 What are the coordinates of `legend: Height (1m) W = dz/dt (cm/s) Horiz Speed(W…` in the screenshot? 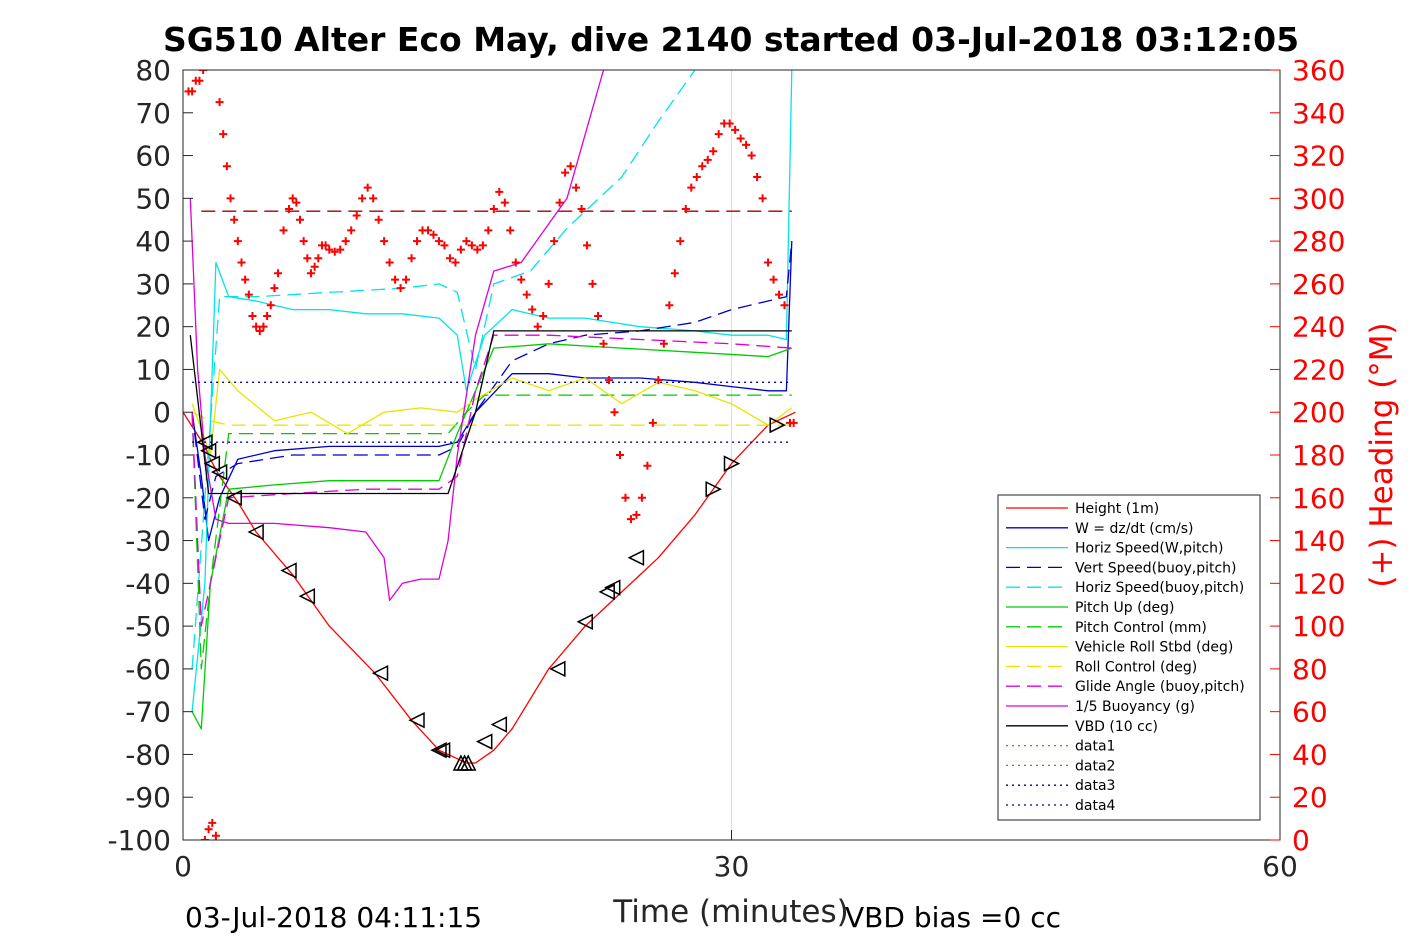 It's located at (1129, 657).